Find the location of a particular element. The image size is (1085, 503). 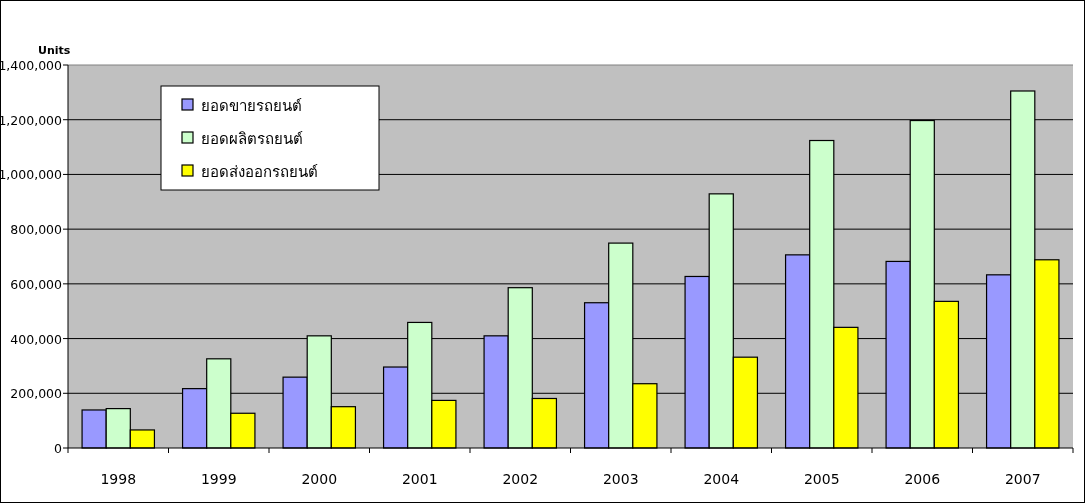

y-tick-label: 0 is located at coordinates (58, 448).